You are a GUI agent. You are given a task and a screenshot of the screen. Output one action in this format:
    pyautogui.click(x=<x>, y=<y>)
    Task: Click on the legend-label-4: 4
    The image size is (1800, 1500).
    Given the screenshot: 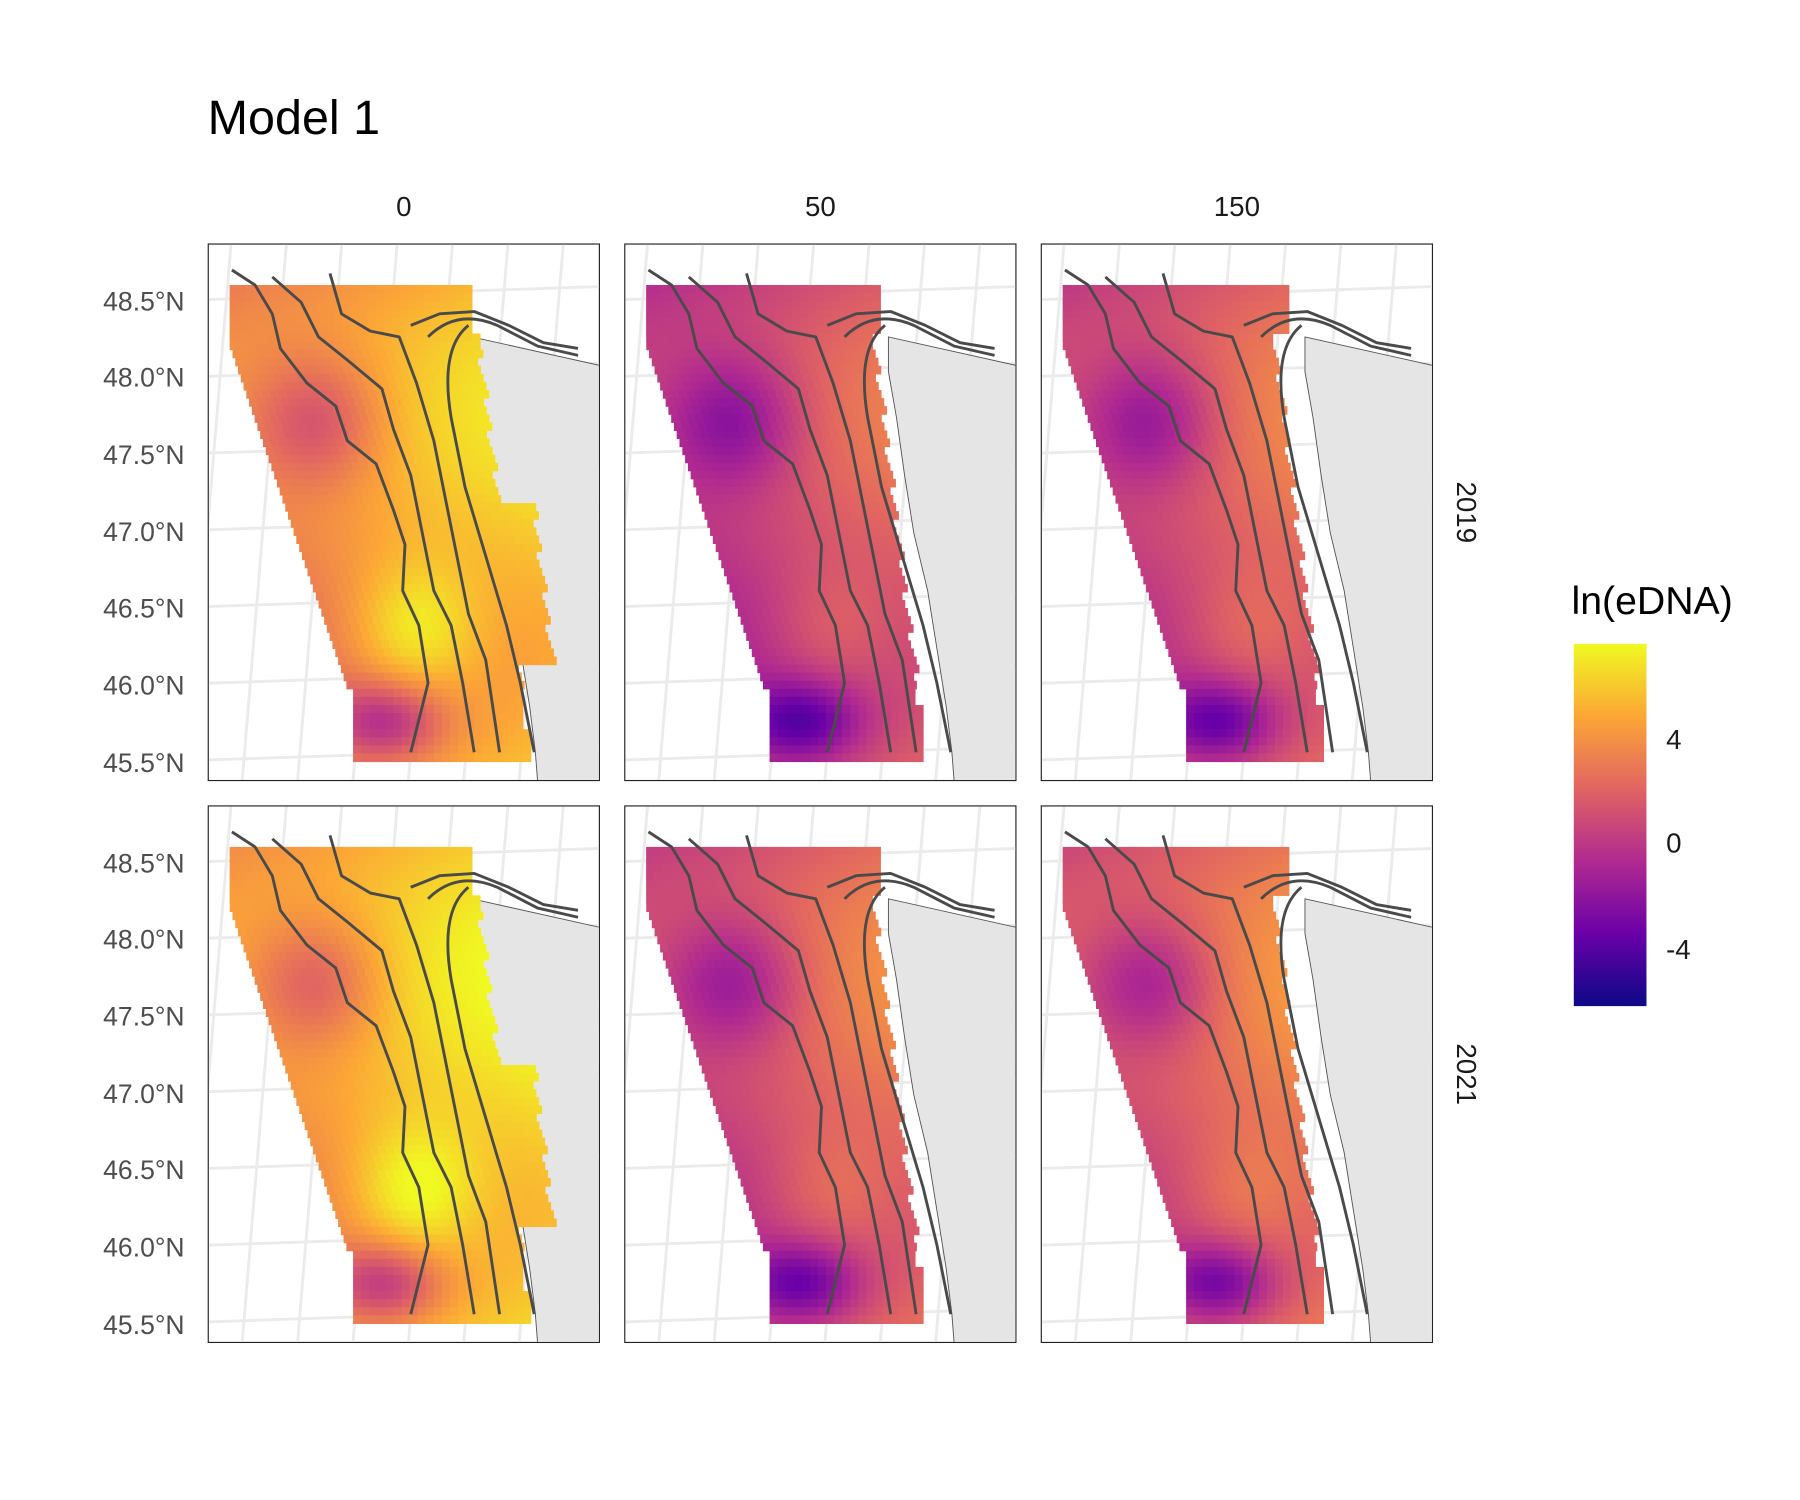 What is the action you would take?
    pyautogui.click(x=1674, y=740)
    